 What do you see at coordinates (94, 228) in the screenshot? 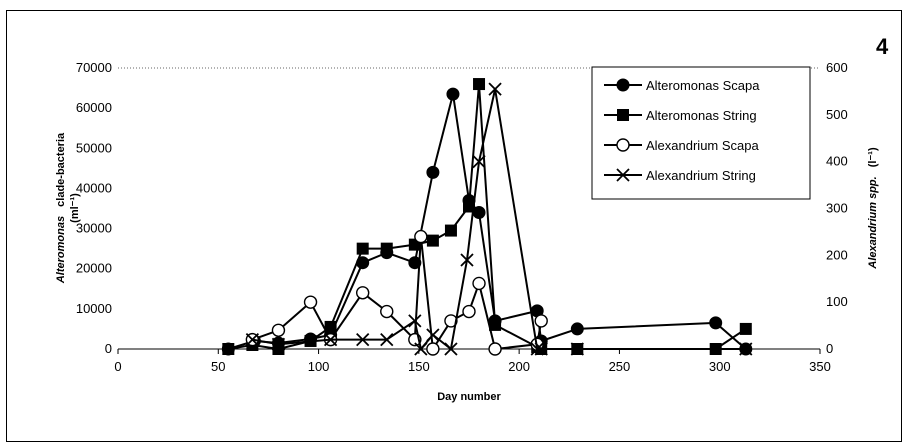
I see `y-left-tick-label: 30000` at bounding box center [94, 228].